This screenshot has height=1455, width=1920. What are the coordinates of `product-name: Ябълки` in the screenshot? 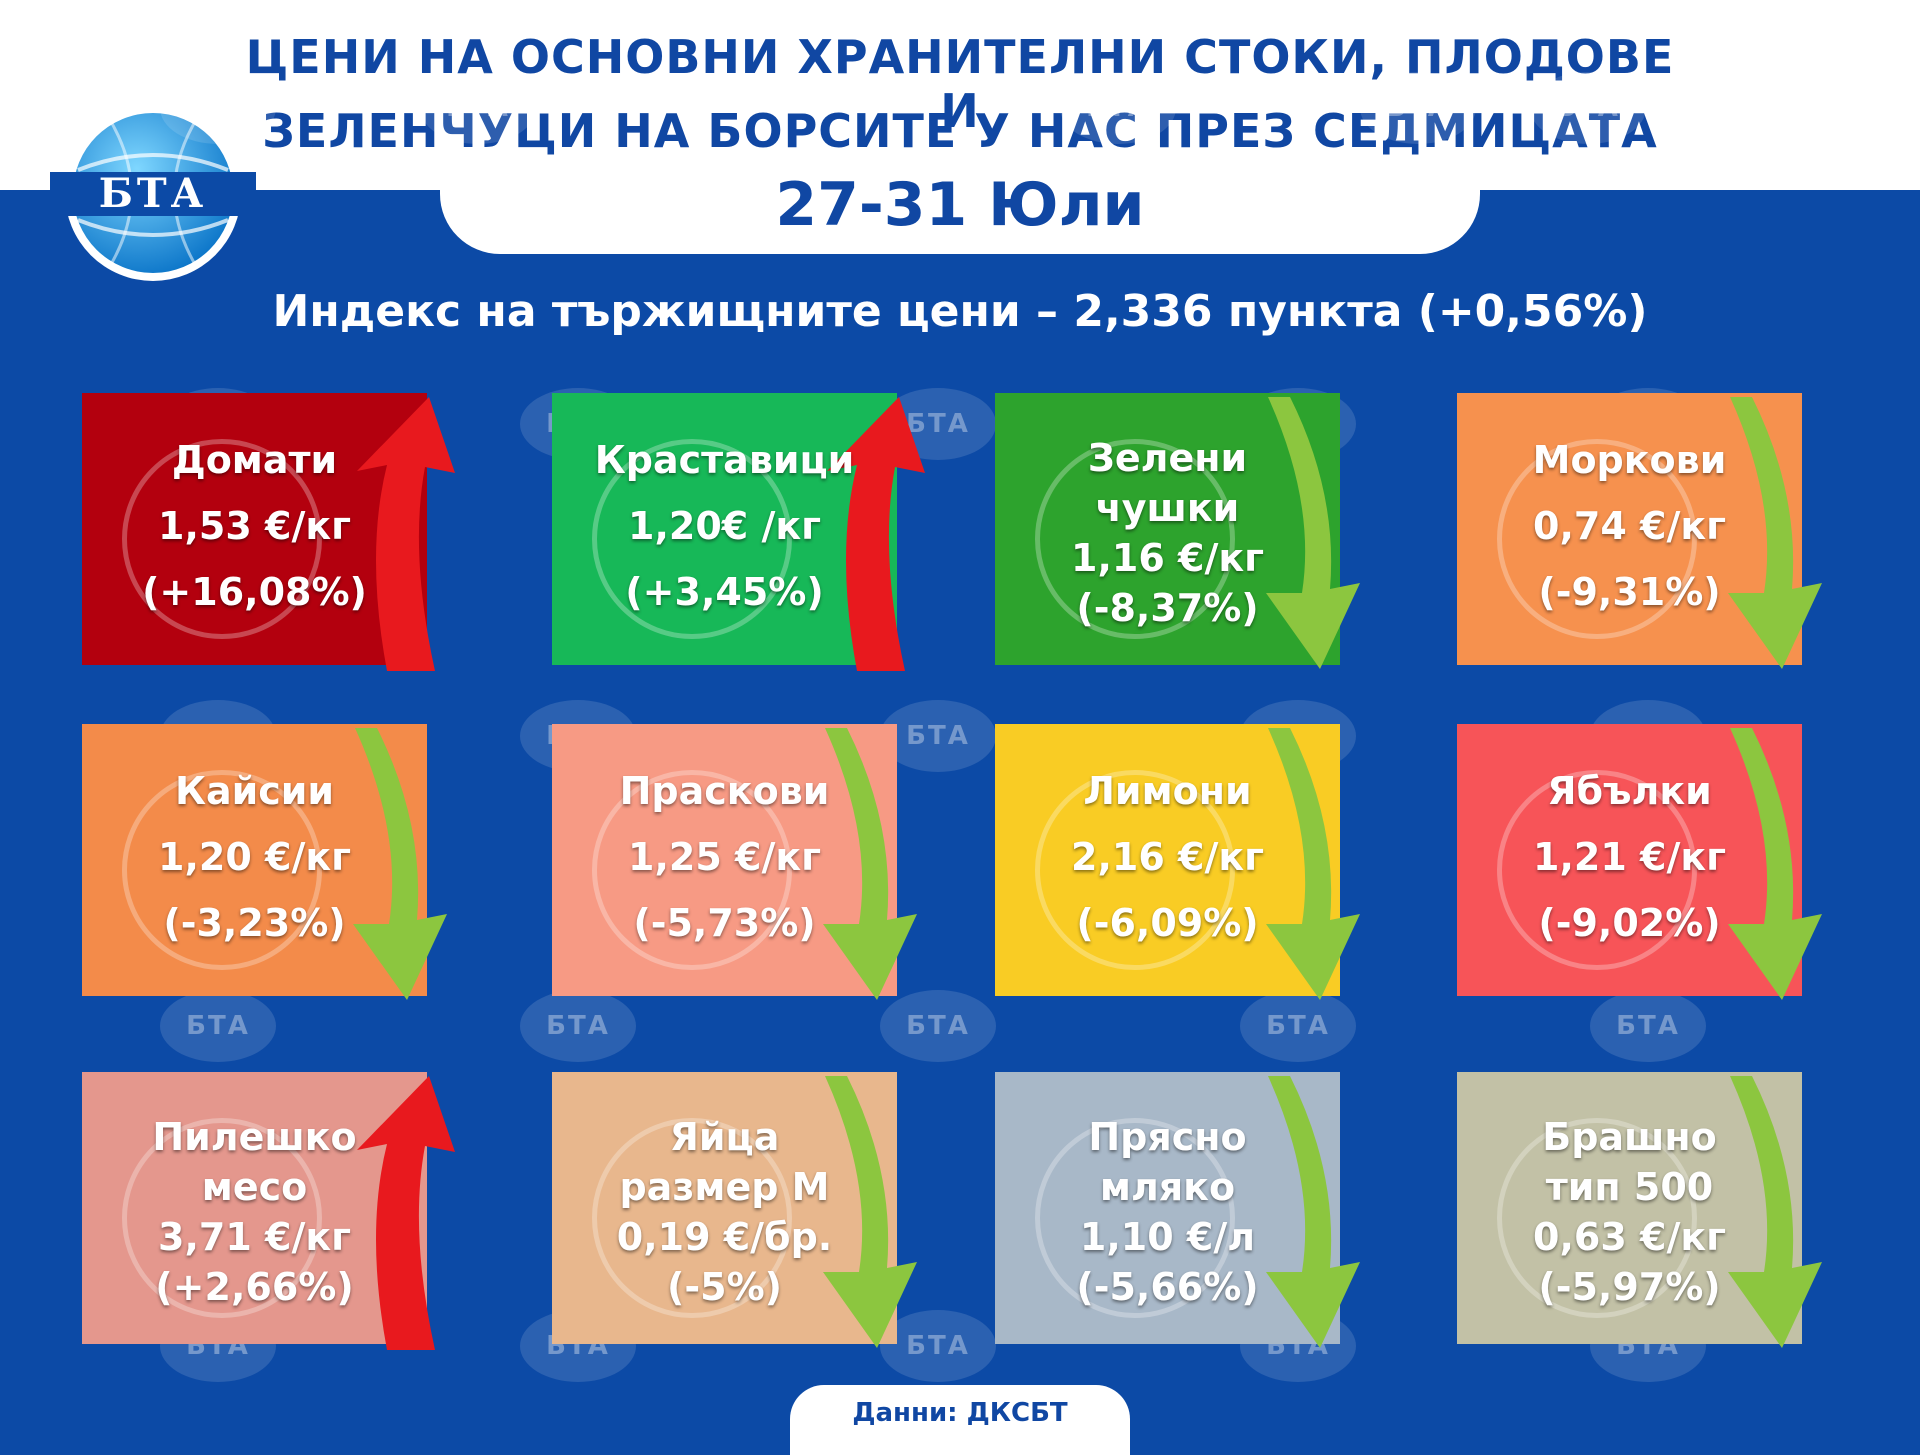 It's located at (1629, 791).